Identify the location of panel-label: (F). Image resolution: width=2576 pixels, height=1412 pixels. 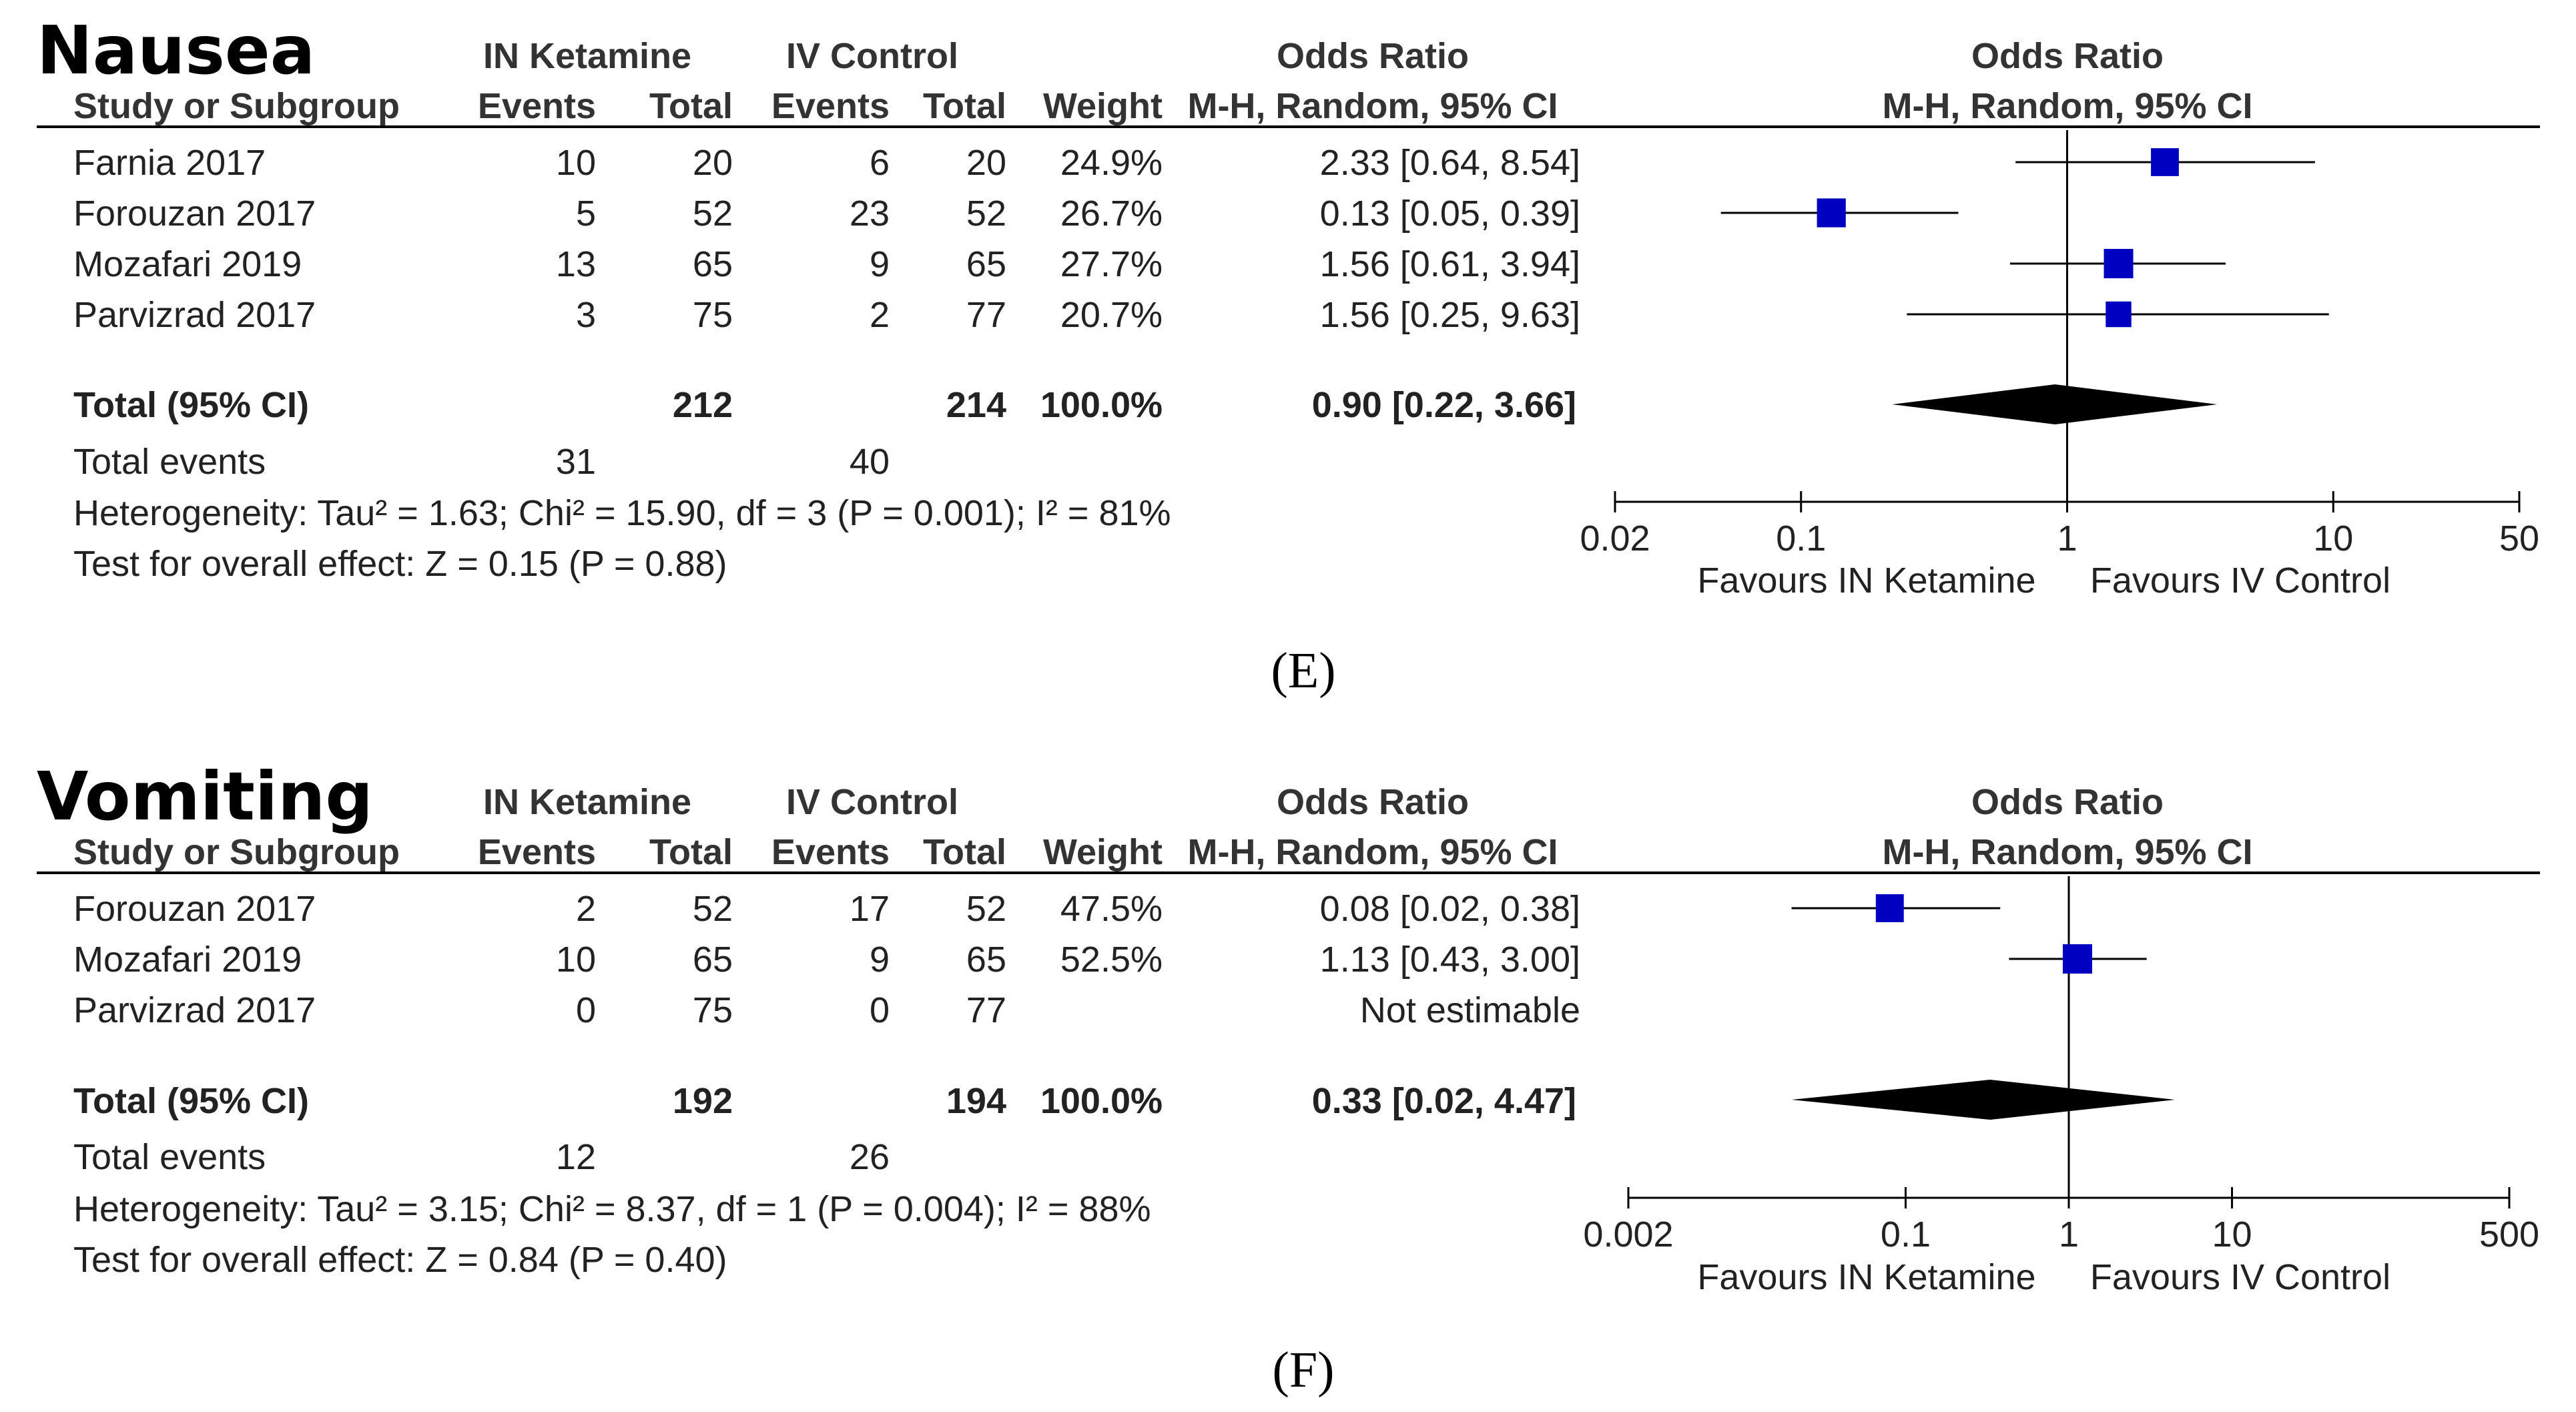
(1304, 1370).